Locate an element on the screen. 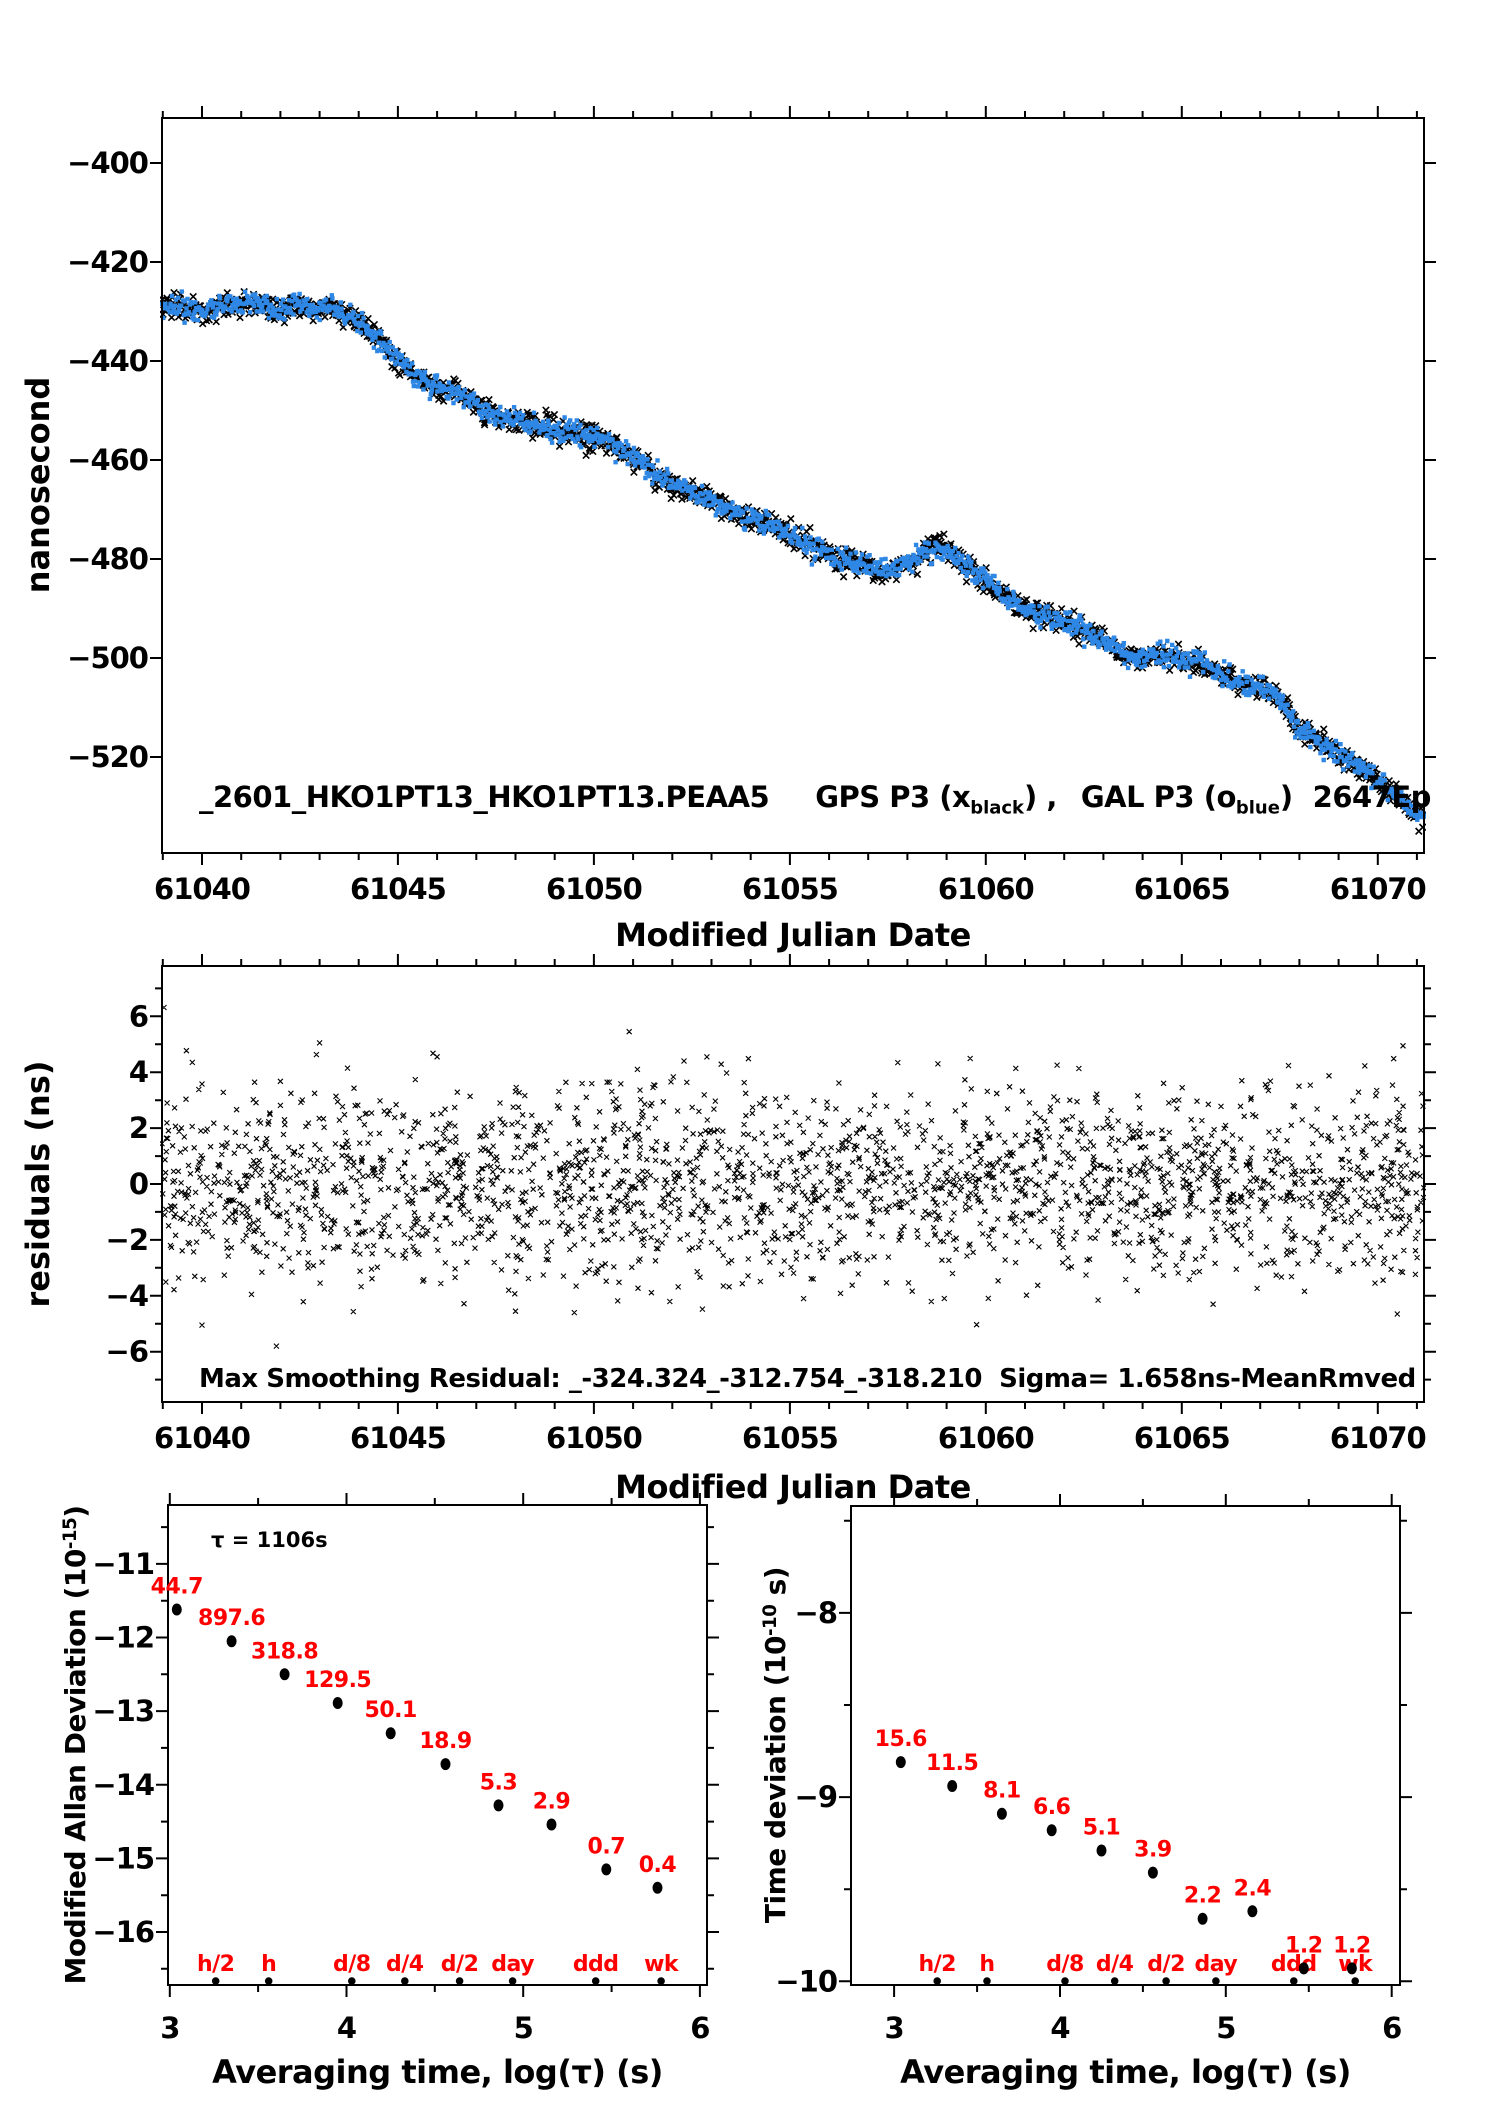  y-tick-label: −16 is located at coordinates (123, 1932).